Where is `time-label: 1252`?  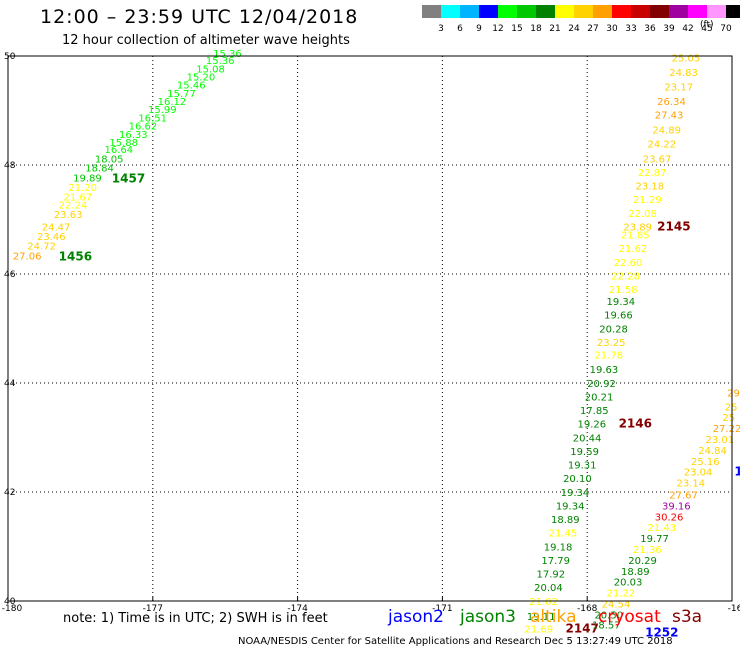
time-label: 1252 is located at coordinates (661, 632).